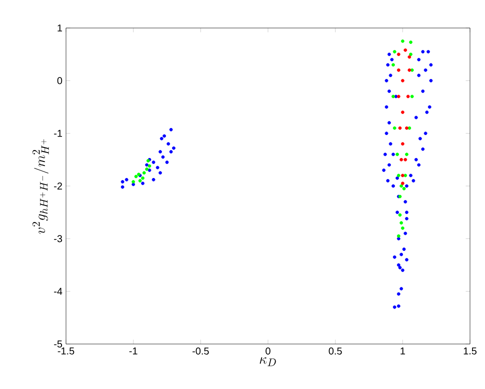 This screenshot has width=485, height=389. Describe the element at coordinates (40, 186) in the screenshot. I see `y-axis-title: $v^{2} g_{hH^{+}H^{-}}/m^{2}_{H^{+}}$` at that location.